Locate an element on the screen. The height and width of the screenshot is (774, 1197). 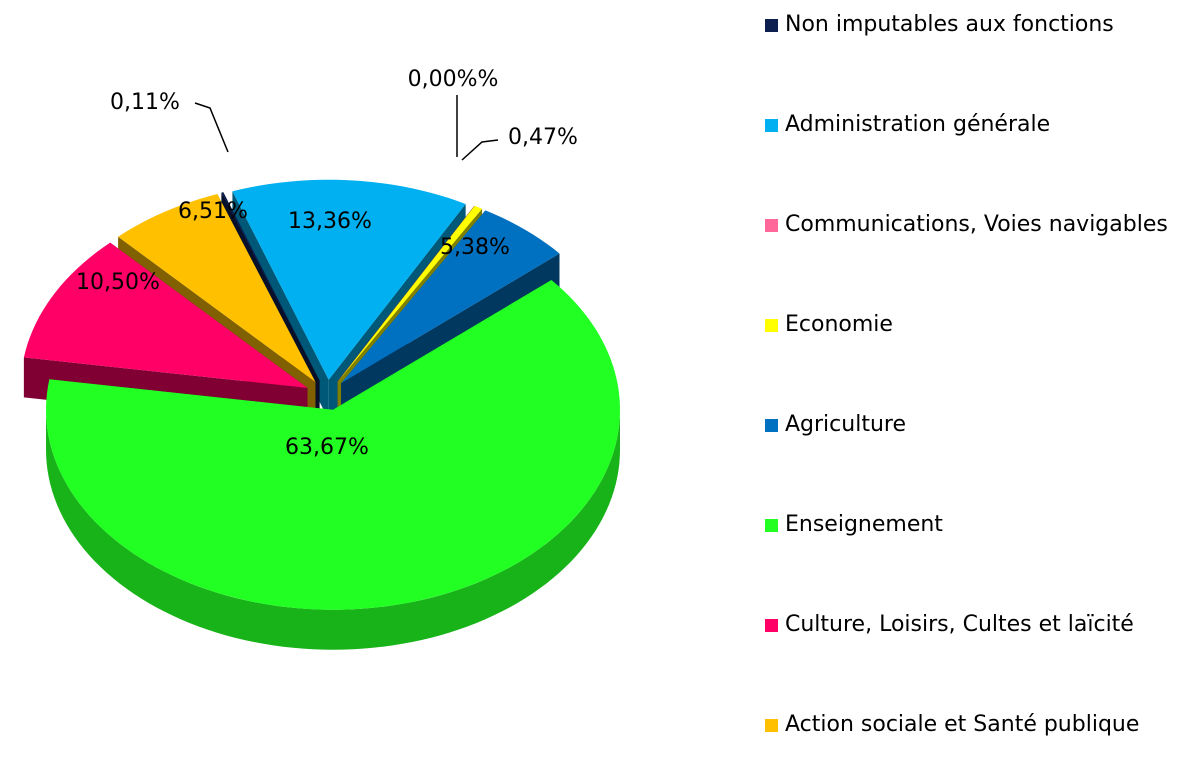
legend-label: Enseignement is located at coordinates (864, 524).